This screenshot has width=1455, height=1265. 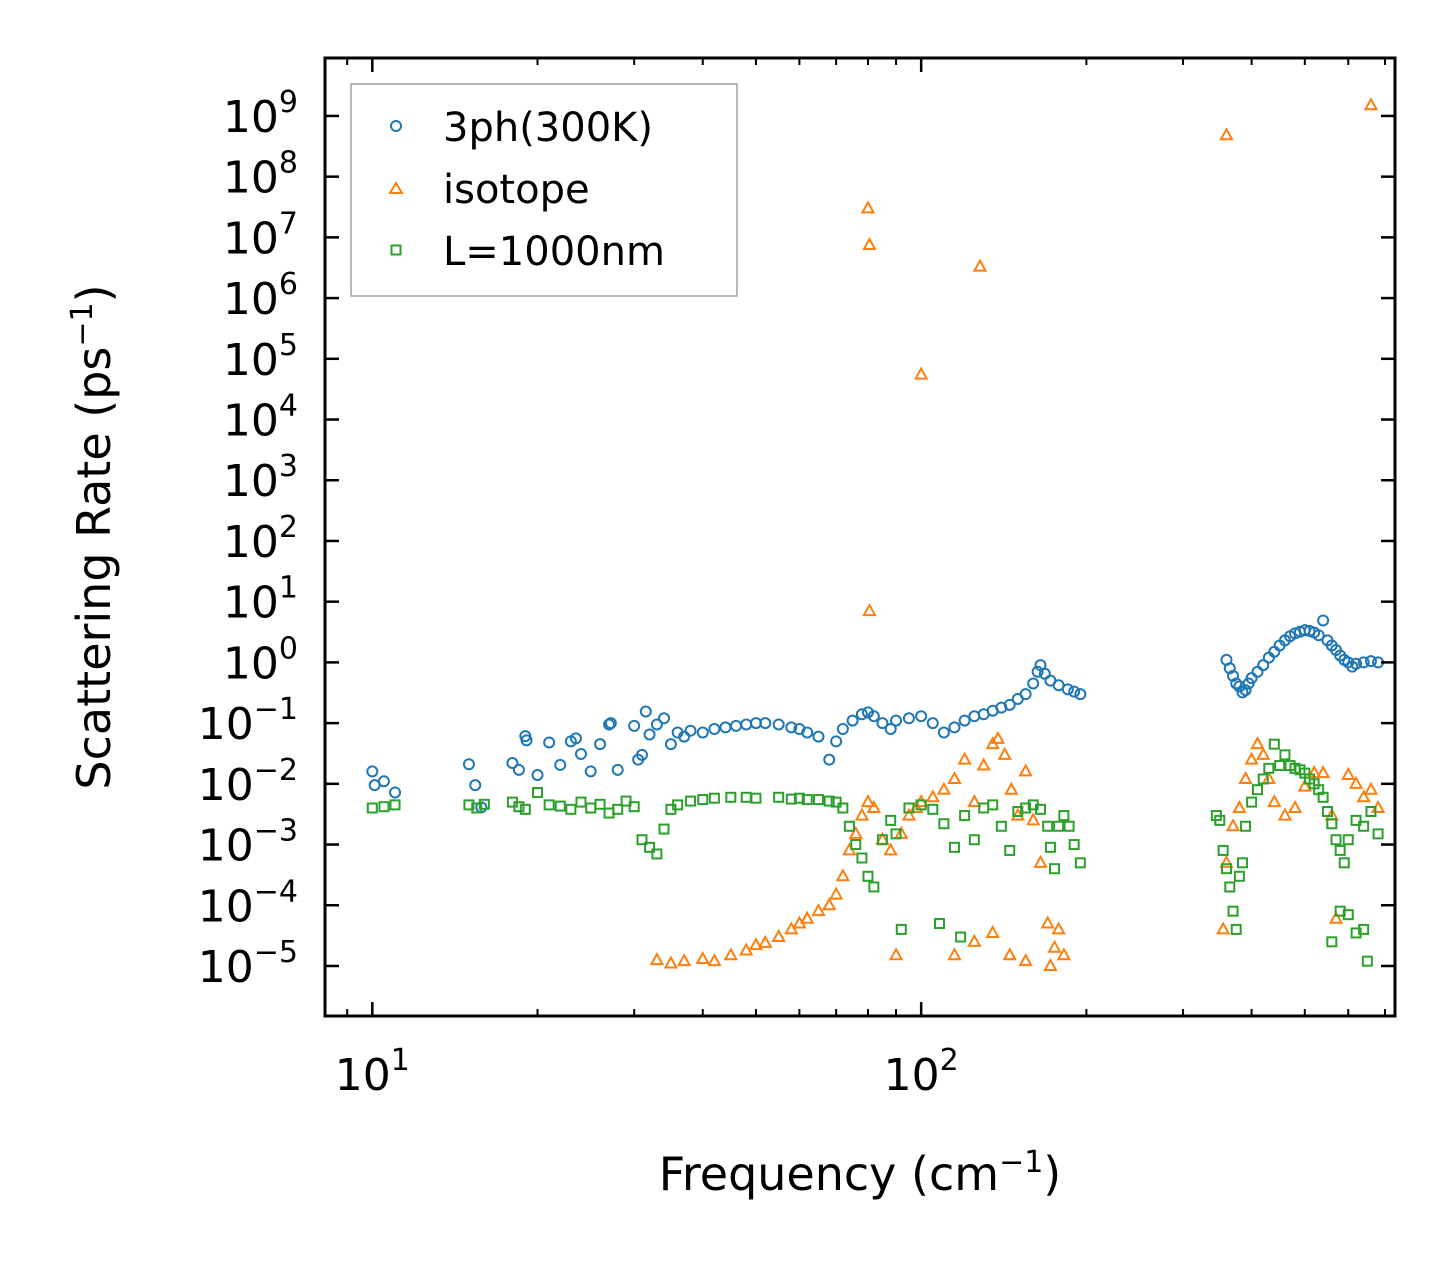 What do you see at coordinates (260, 418) in the screenshot?
I see `y-tick-label: 10⁴` at bounding box center [260, 418].